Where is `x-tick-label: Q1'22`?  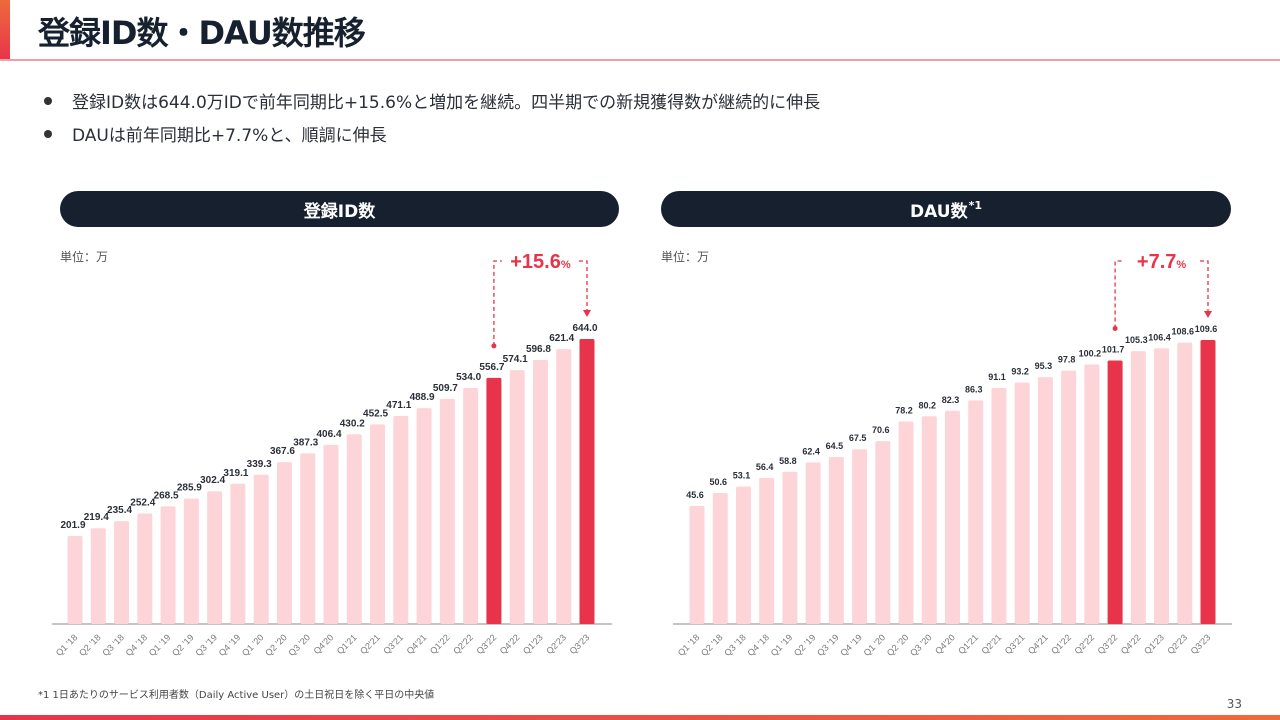 x-tick-label: Q1'22 is located at coordinates (1061, 644).